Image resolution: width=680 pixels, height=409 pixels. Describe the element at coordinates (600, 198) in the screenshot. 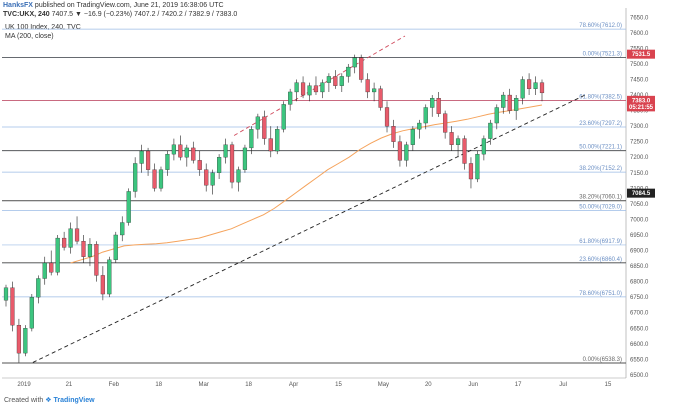

I see `fib-label: 38.20%(7060.1)` at that location.